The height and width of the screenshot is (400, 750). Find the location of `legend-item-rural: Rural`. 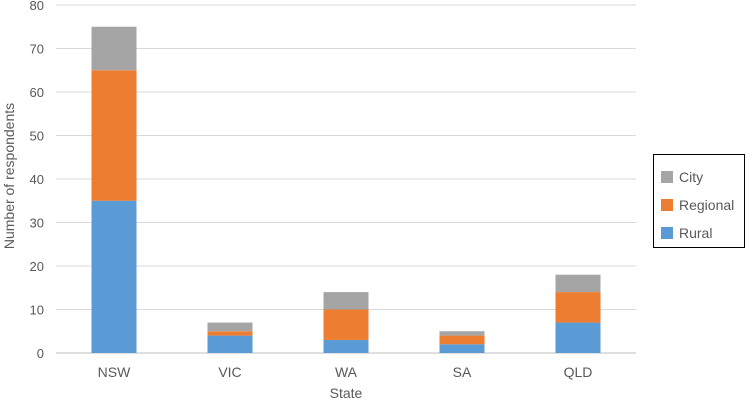

legend-item-rural: Rural is located at coordinates (702, 233).